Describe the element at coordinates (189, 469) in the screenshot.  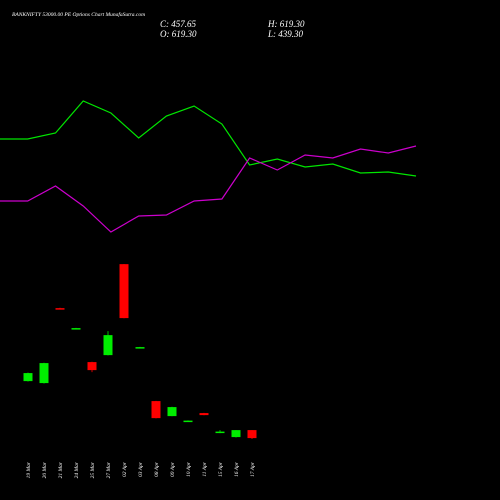
I see `x-tick-label: 10 Apr` at that location.